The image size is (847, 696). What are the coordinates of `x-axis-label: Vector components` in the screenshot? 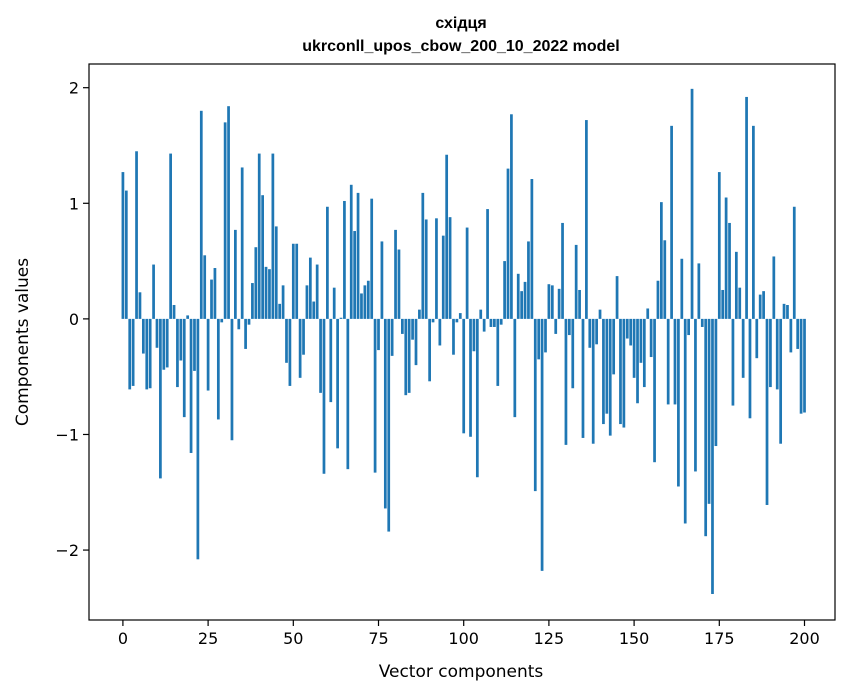 It's located at (461, 672).